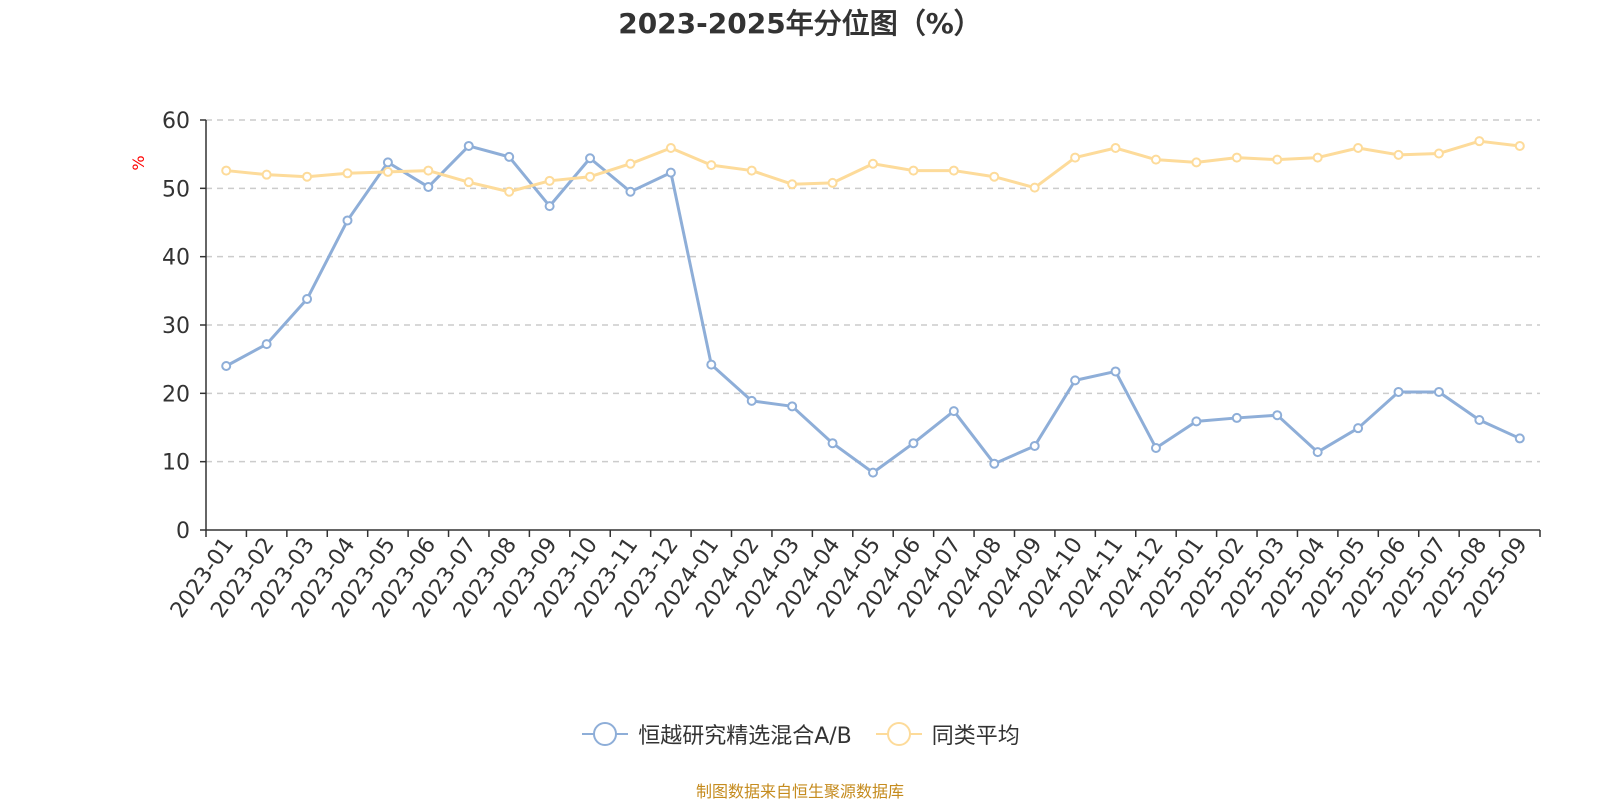 Image resolution: width=1600 pixels, height=802 pixels. I want to click on y-tick-label: 50, so click(176, 189).